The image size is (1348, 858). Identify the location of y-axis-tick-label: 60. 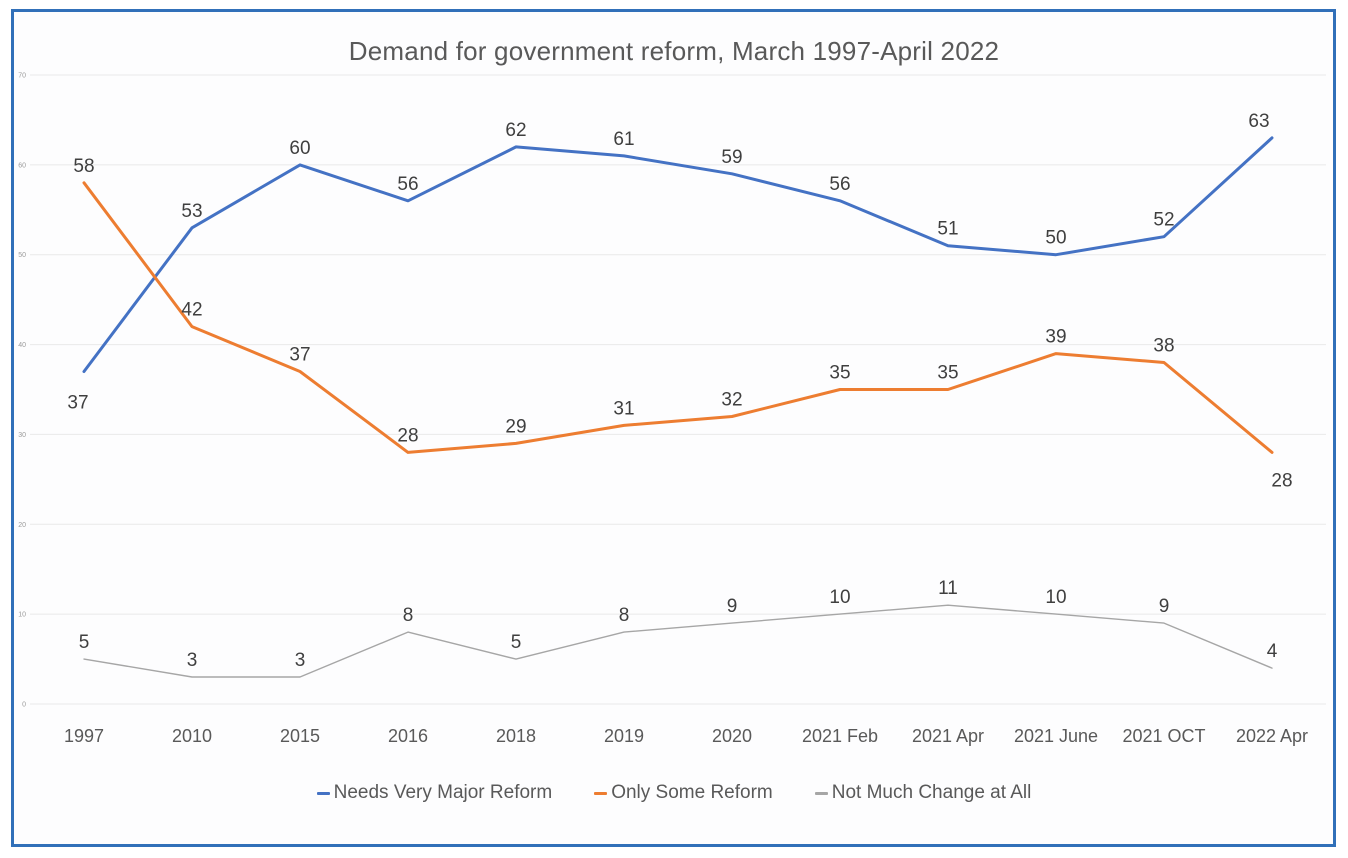
(22, 165).